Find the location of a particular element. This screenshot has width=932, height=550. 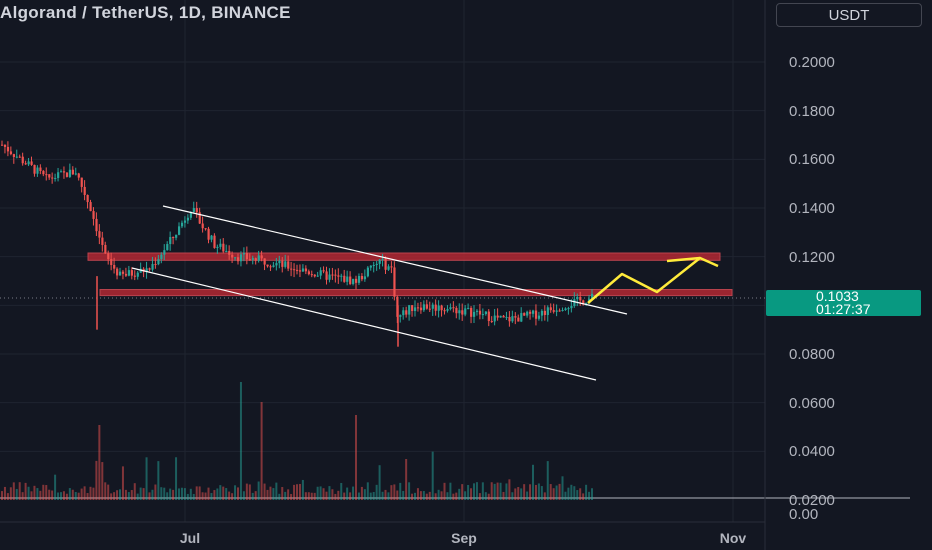

x-tick-label: Sep is located at coordinates (464, 538).